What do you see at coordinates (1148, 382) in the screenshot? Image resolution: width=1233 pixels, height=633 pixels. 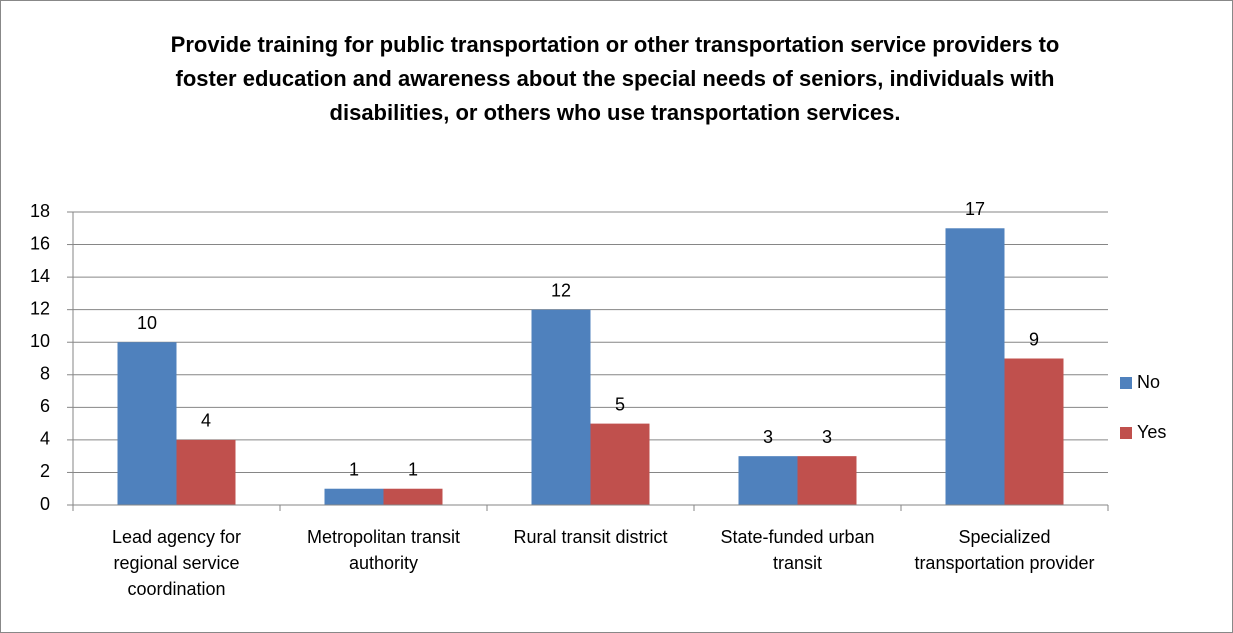 I see `legend-label: No` at bounding box center [1148, 382].